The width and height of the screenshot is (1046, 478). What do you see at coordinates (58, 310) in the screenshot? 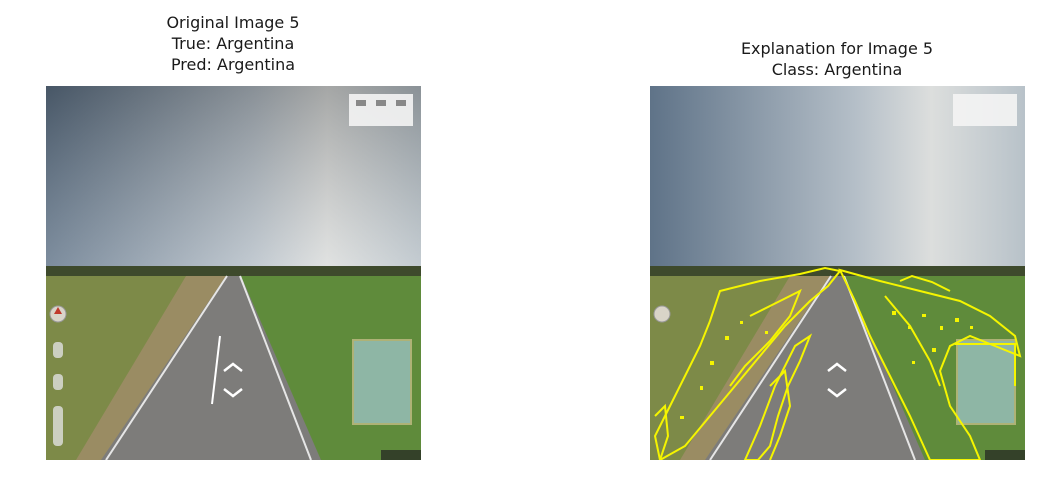
I see `compass-needle` at bounding box center [58, 310].